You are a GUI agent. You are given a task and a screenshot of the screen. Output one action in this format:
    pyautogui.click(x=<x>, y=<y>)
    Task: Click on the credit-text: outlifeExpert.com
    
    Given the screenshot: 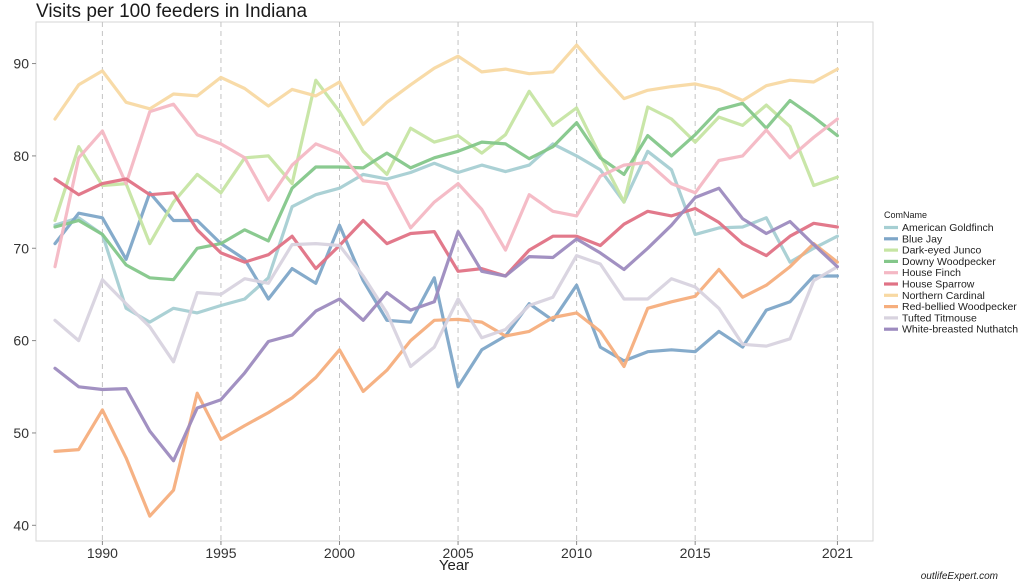 What is the action you would take?
    pyautogui.click(x=959, y=576)
    